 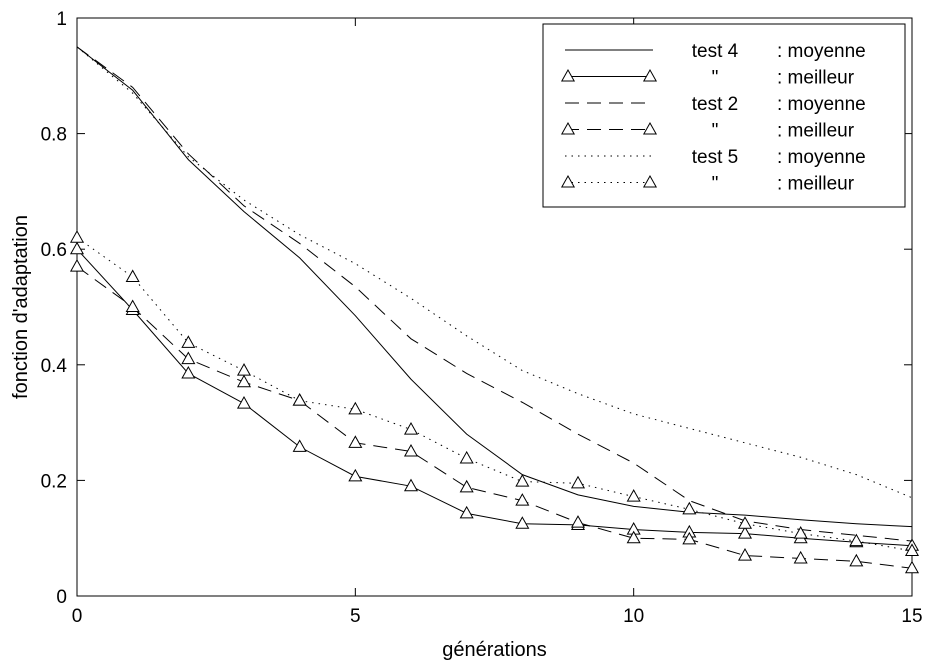 I want to click on y-axis-title: fonction d'adaptation, so click(x=21, y=307).